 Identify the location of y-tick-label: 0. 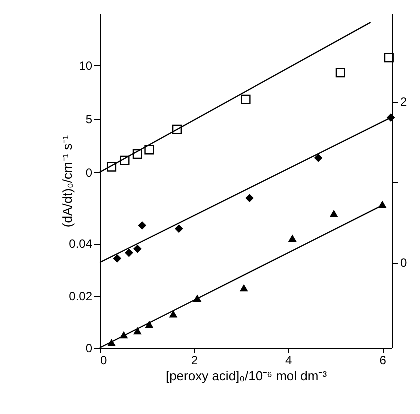
(89, 173).